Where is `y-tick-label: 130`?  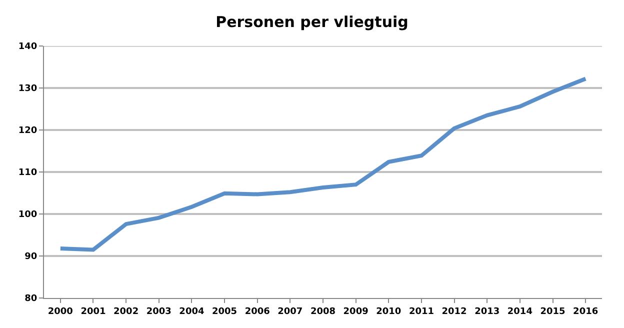 y-tick-label: 130 is located at coordinates (28, 89).